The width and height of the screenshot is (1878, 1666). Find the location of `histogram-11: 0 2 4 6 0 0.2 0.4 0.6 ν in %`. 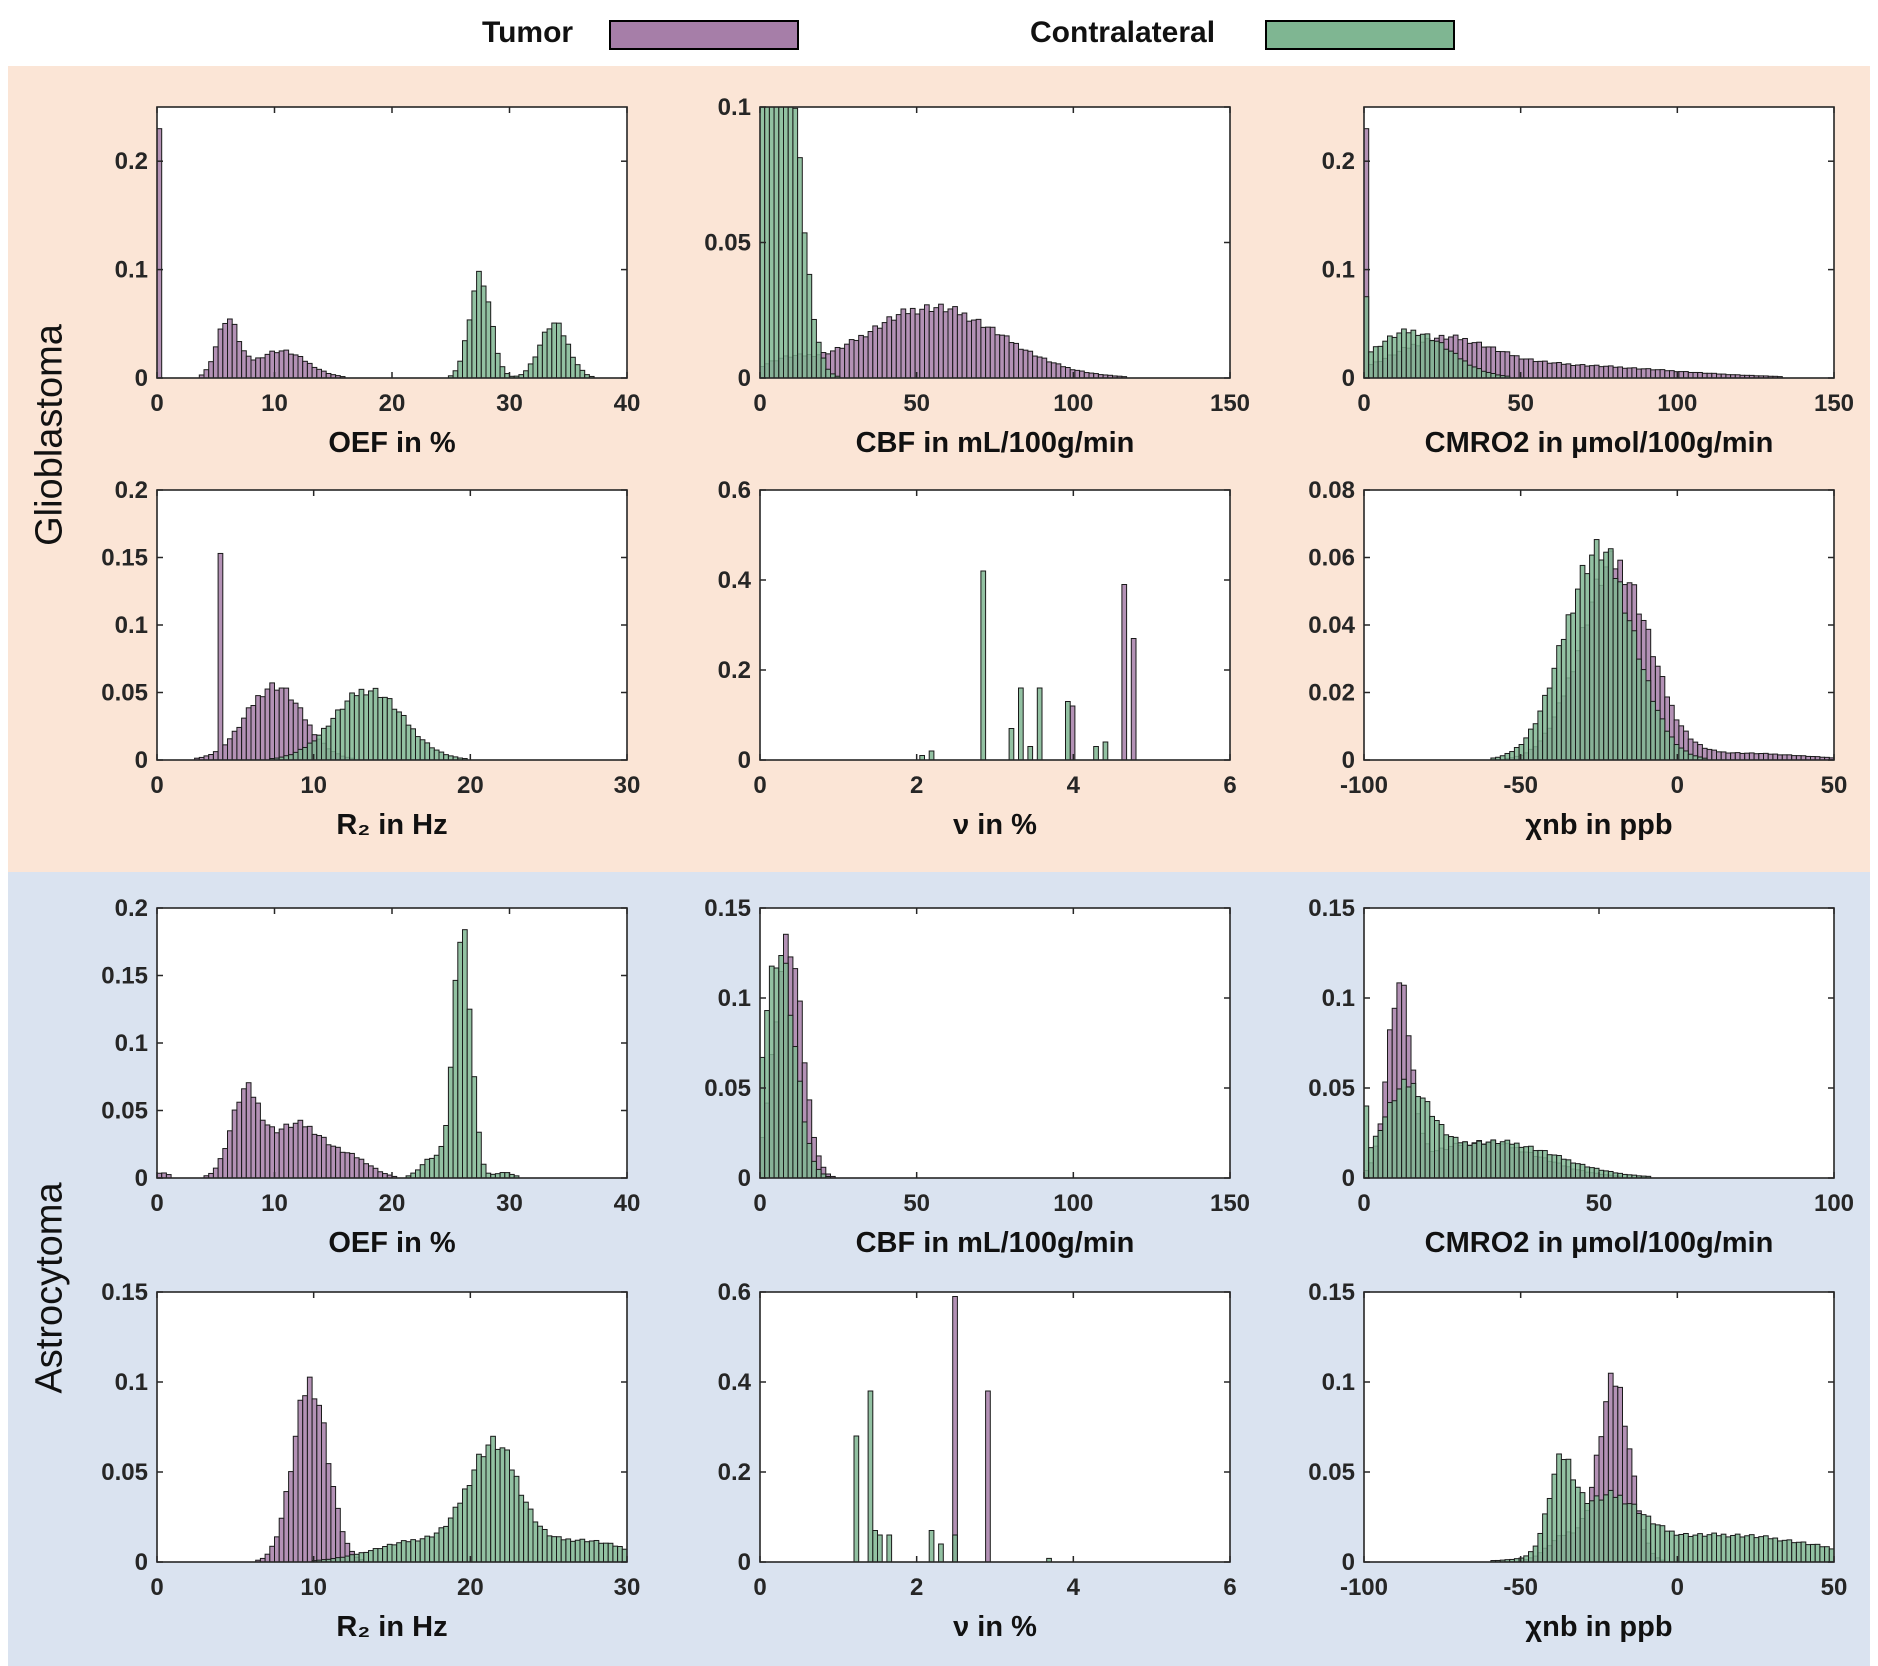

histogram-11: 0 2 4 6 0 0.2 0.4 0.6 ν in % is located at coordinates (977, 1461).